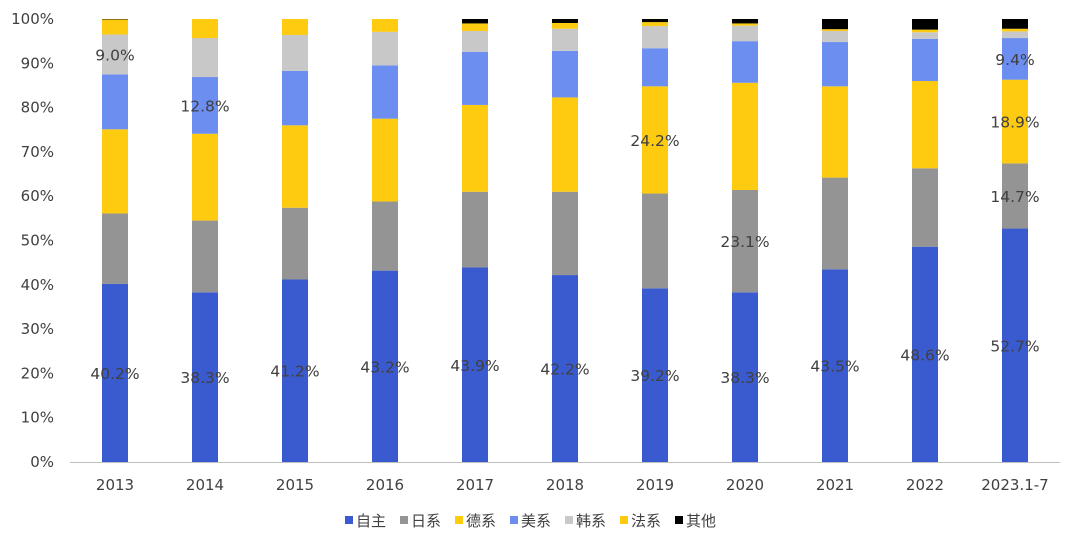 This screenshot has height=547, width=1080. I want to click on data-label: 18.9%, so click(1014, 123).